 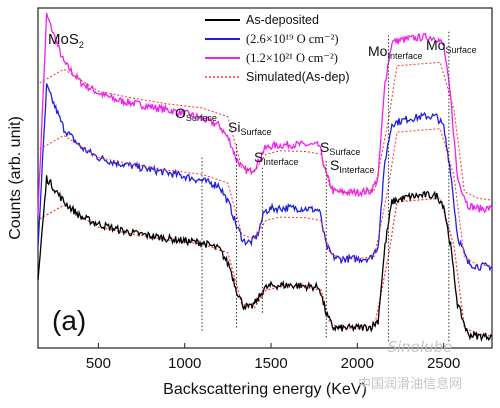 I want to click on watermark-logo-text: Sinolube, so click(x=420, y=347).